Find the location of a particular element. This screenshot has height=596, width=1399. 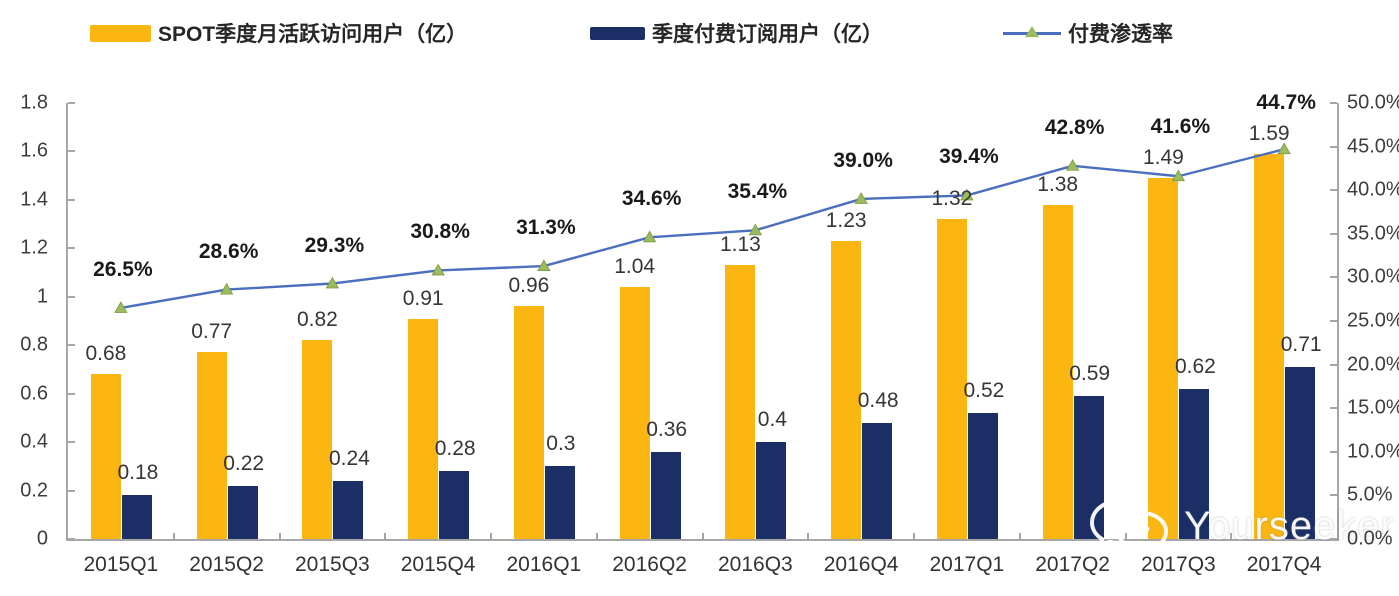

x-axis-line is located at coordinates (702, 540).